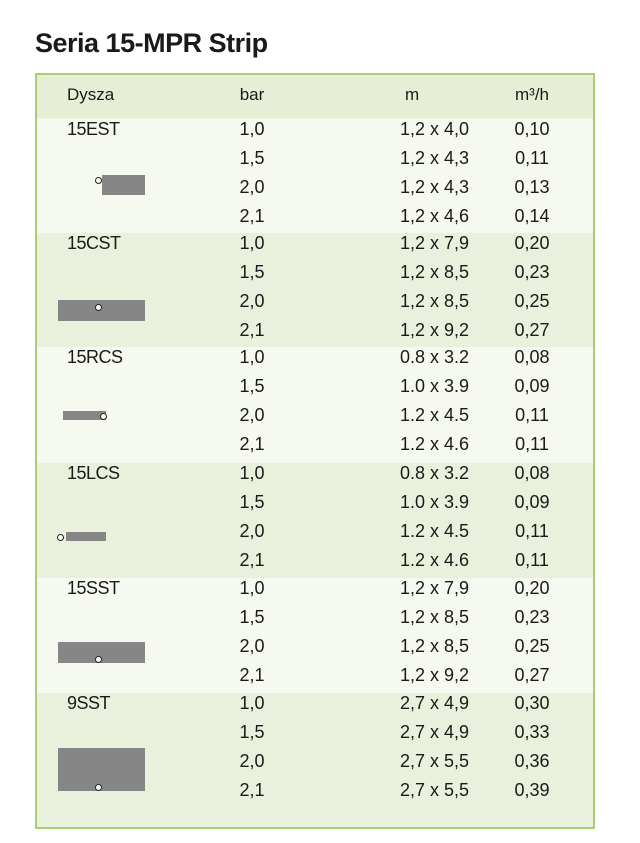  Describe the element at coordinates (532, 703) in the screenshot. I see `flow-m3h: 0,30` at that location.